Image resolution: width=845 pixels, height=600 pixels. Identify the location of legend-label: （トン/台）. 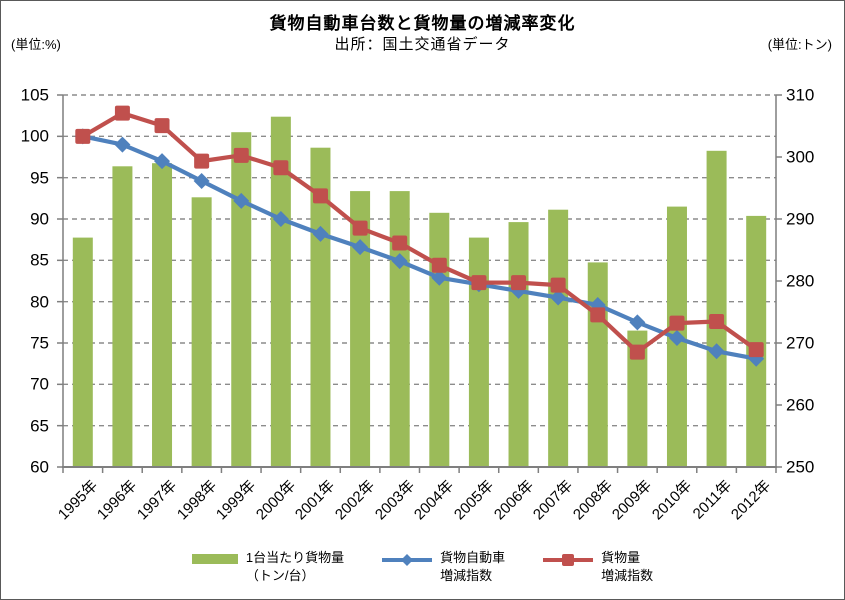
(280, 575).